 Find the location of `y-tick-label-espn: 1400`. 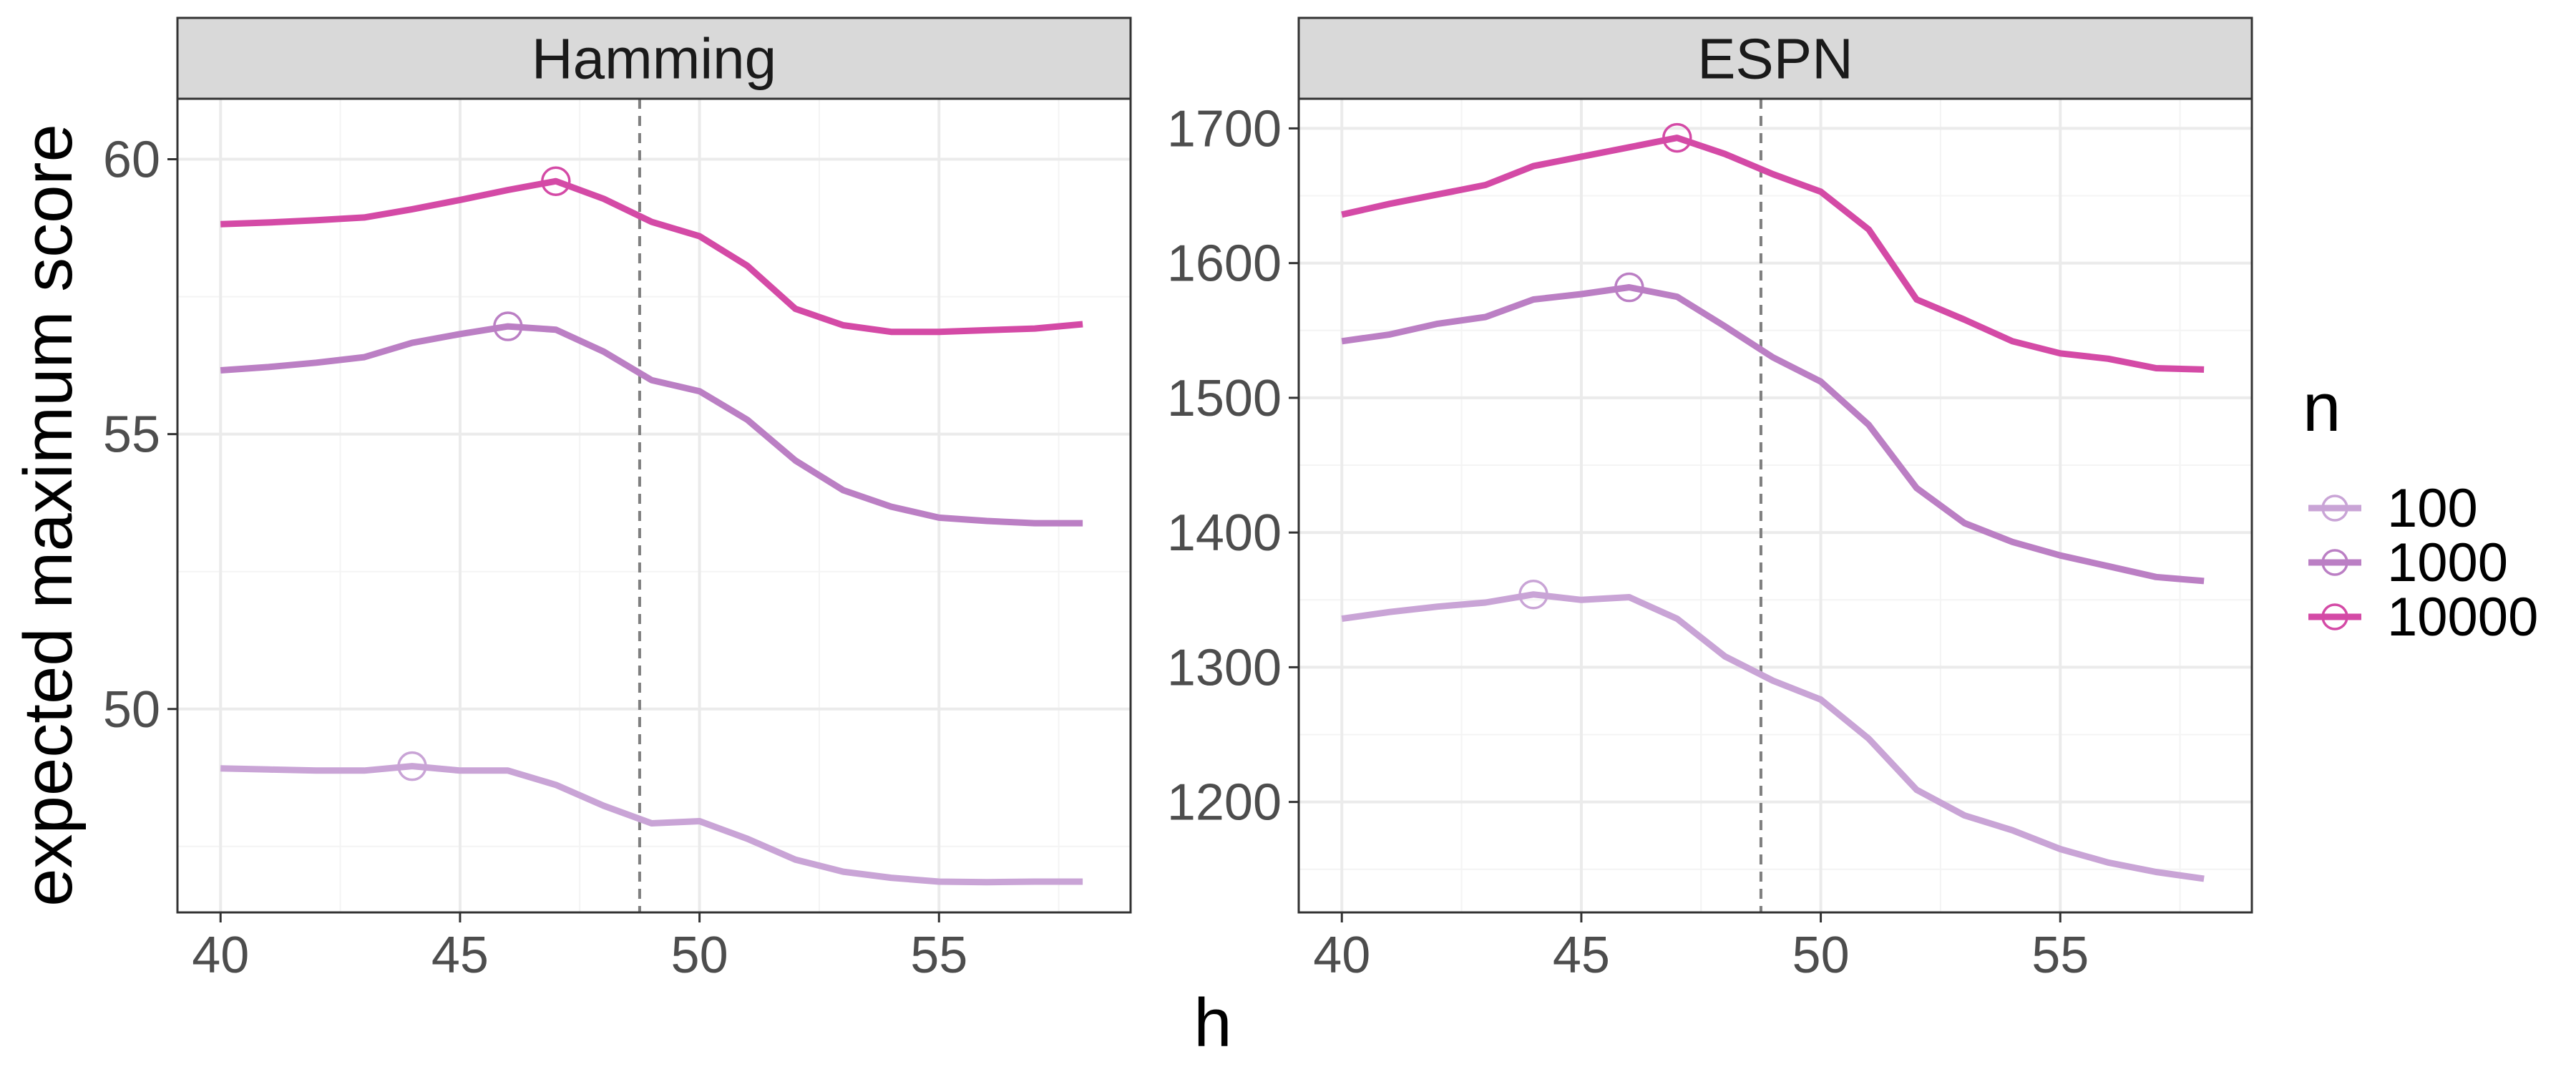

y-tick-label-espn: 1400 is located at coordinates (1224, 533).